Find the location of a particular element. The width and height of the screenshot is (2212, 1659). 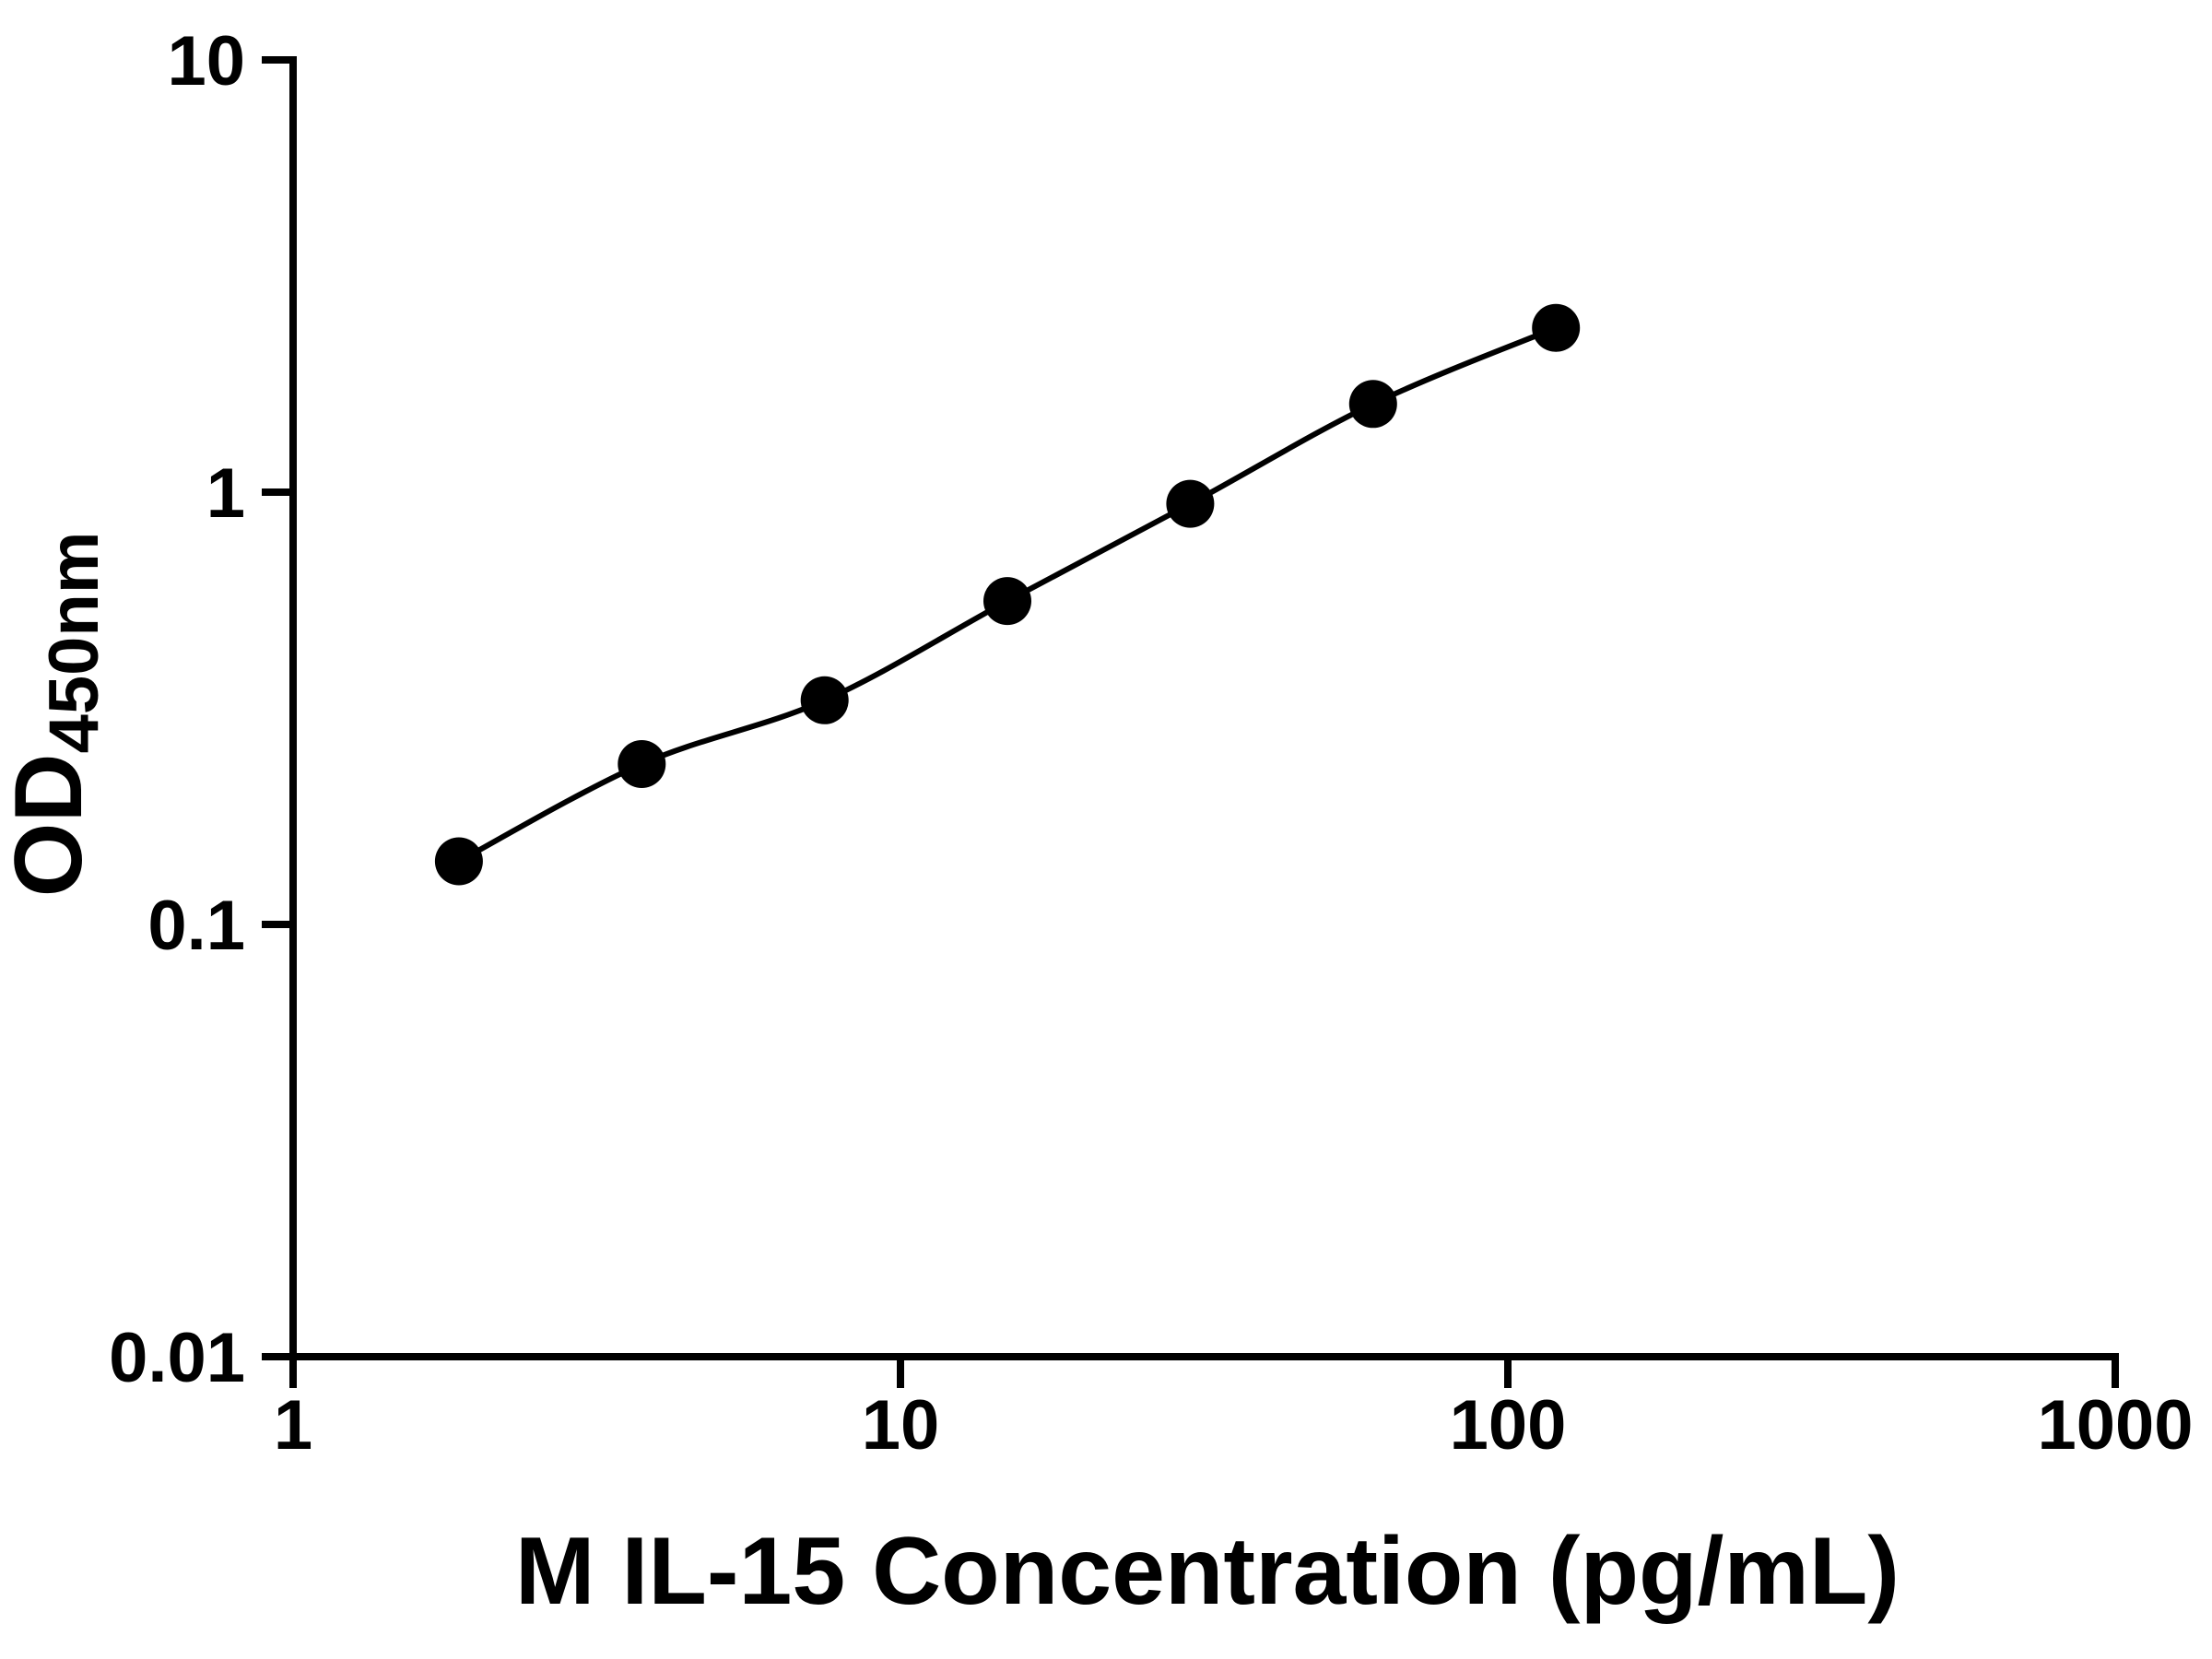

y-axis-title: OD450nm is located at coordinates (56, 715).